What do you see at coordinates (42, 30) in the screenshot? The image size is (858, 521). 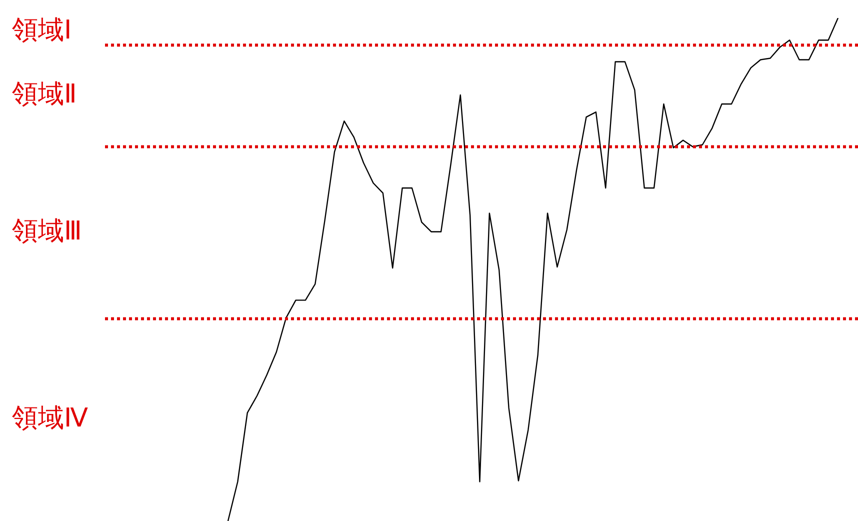 I see `text: 領域Ⅰ` at bounding box center [42, 30].